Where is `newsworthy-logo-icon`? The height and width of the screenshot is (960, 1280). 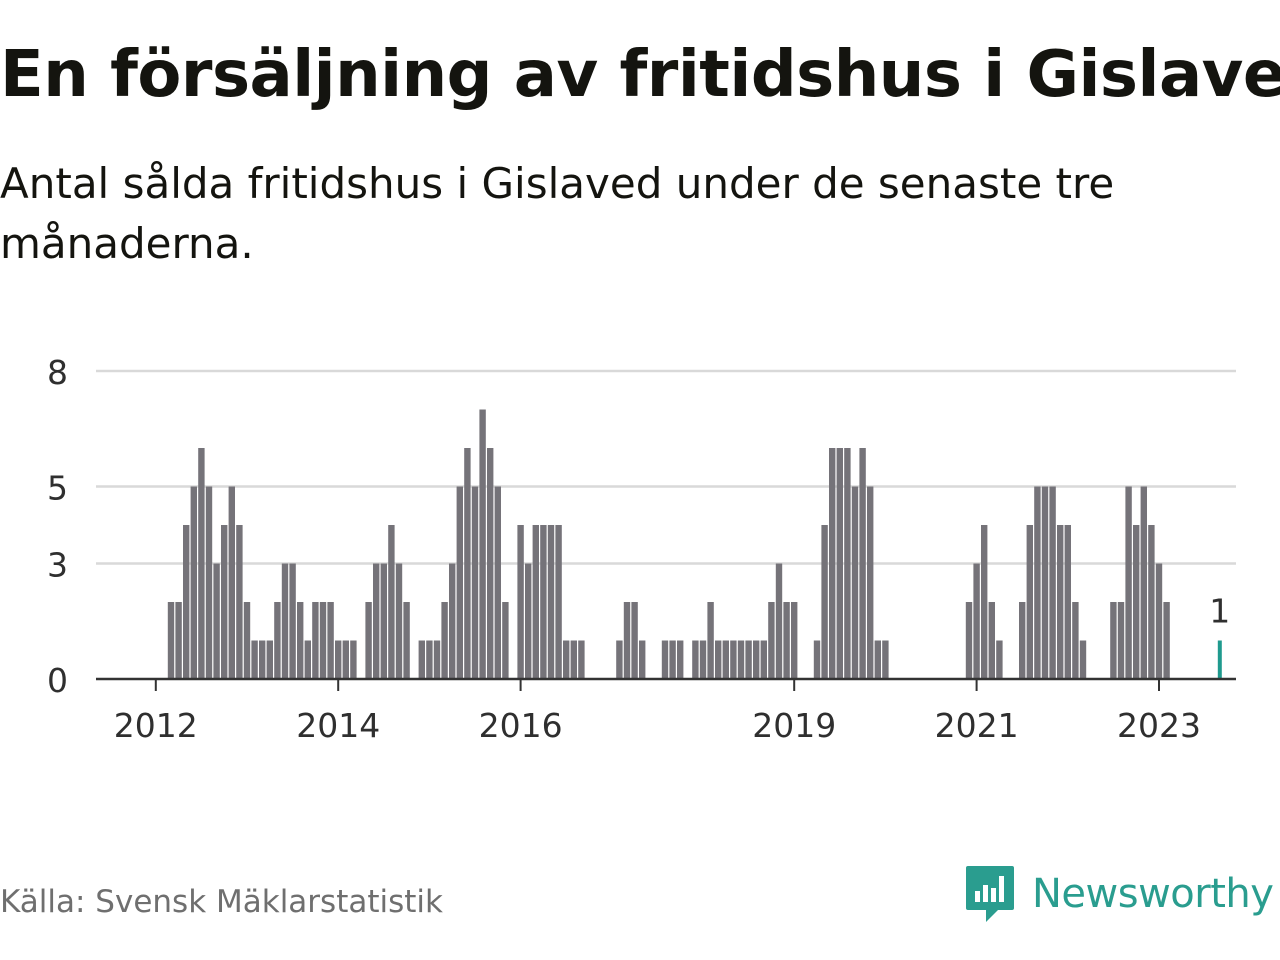
newsworthy-logo-icon is located at coordinates (990, 894).